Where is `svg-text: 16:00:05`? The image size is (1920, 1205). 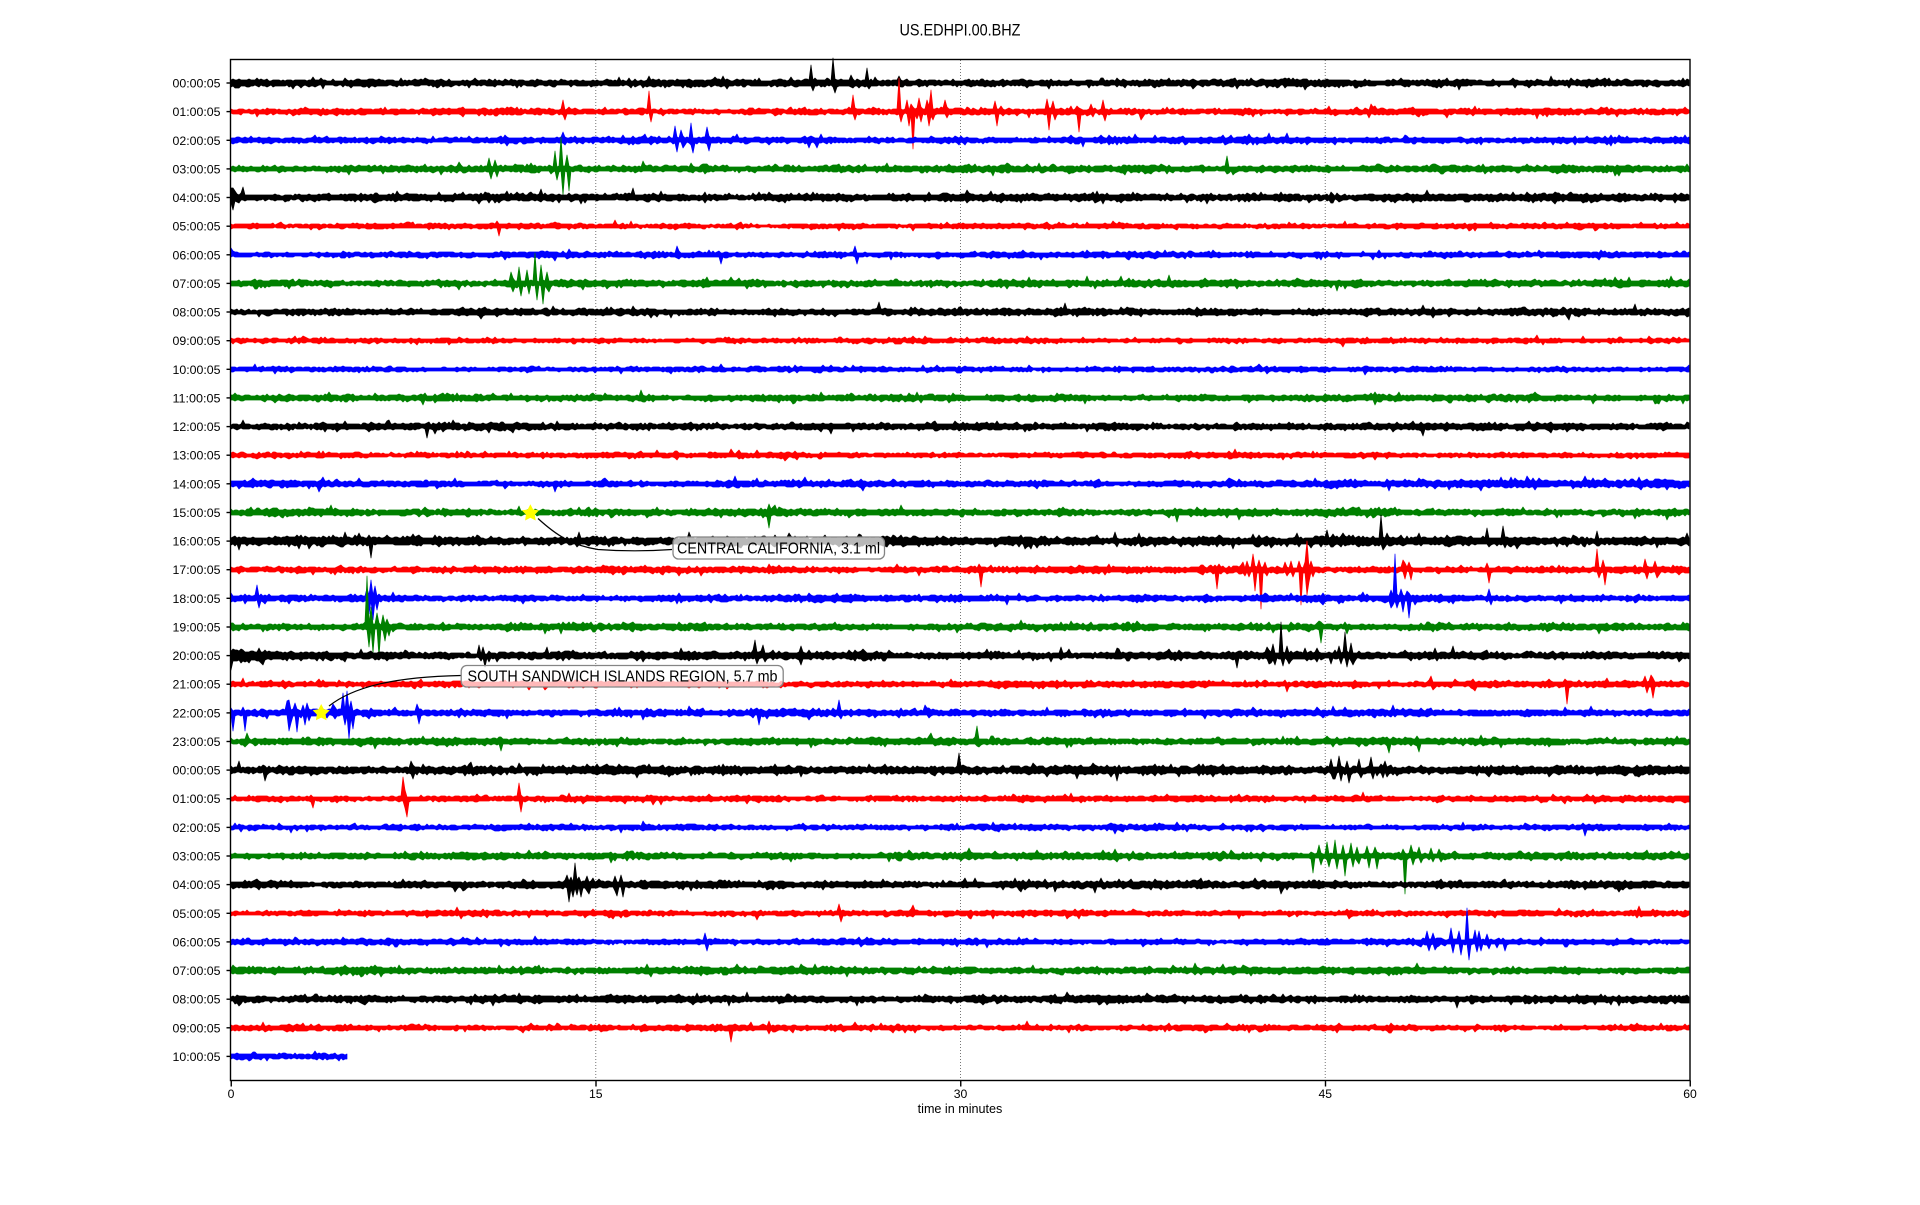
svg-text: 16:00:05 is located at coordinates (197, 542).